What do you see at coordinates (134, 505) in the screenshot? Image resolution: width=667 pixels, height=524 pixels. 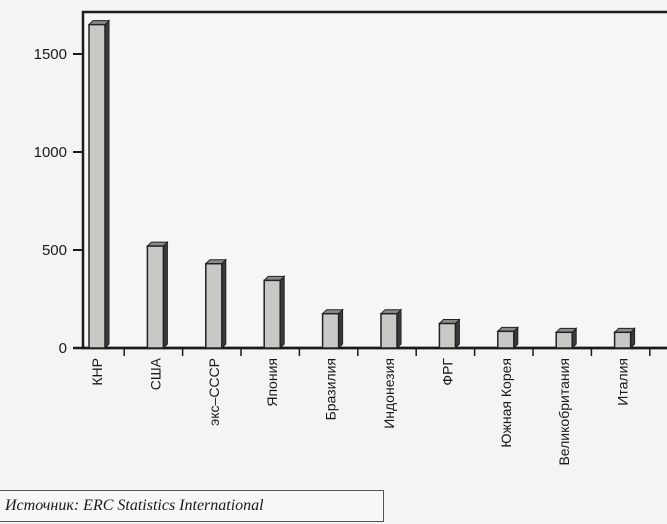 I see `source-note: Источник: ERC Statistics International` at bounding box center [134, 505].